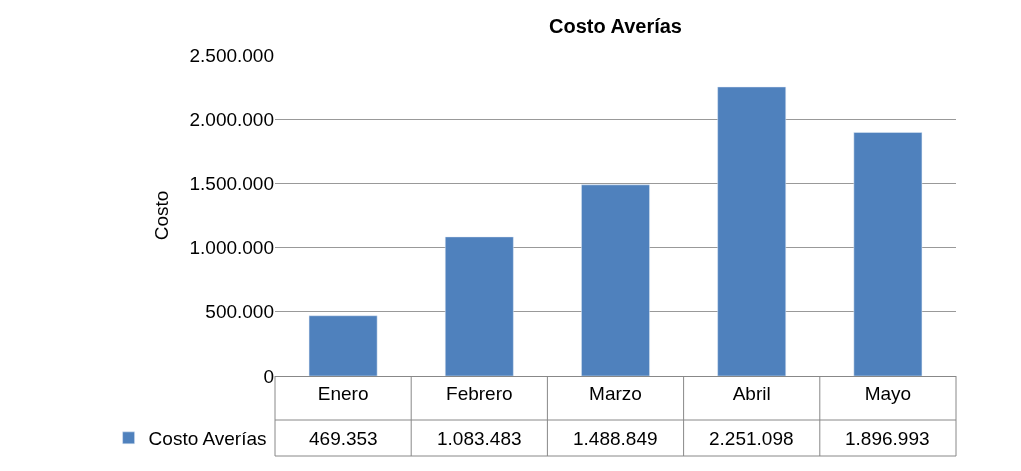 This screenshot has width=1021, height=471. Describe the element at coordinates (162, 215) in the screenshot. I see `y-axis-title: Costo` at that location.